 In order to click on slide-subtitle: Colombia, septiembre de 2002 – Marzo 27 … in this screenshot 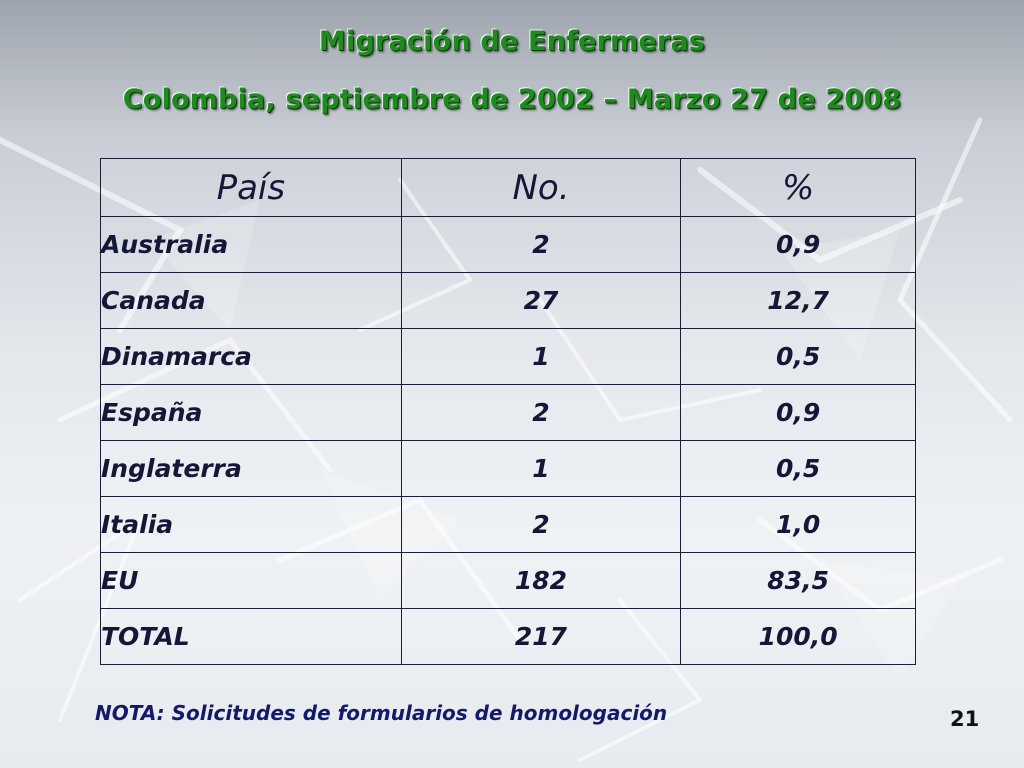, I will do `click(512, 99)`.